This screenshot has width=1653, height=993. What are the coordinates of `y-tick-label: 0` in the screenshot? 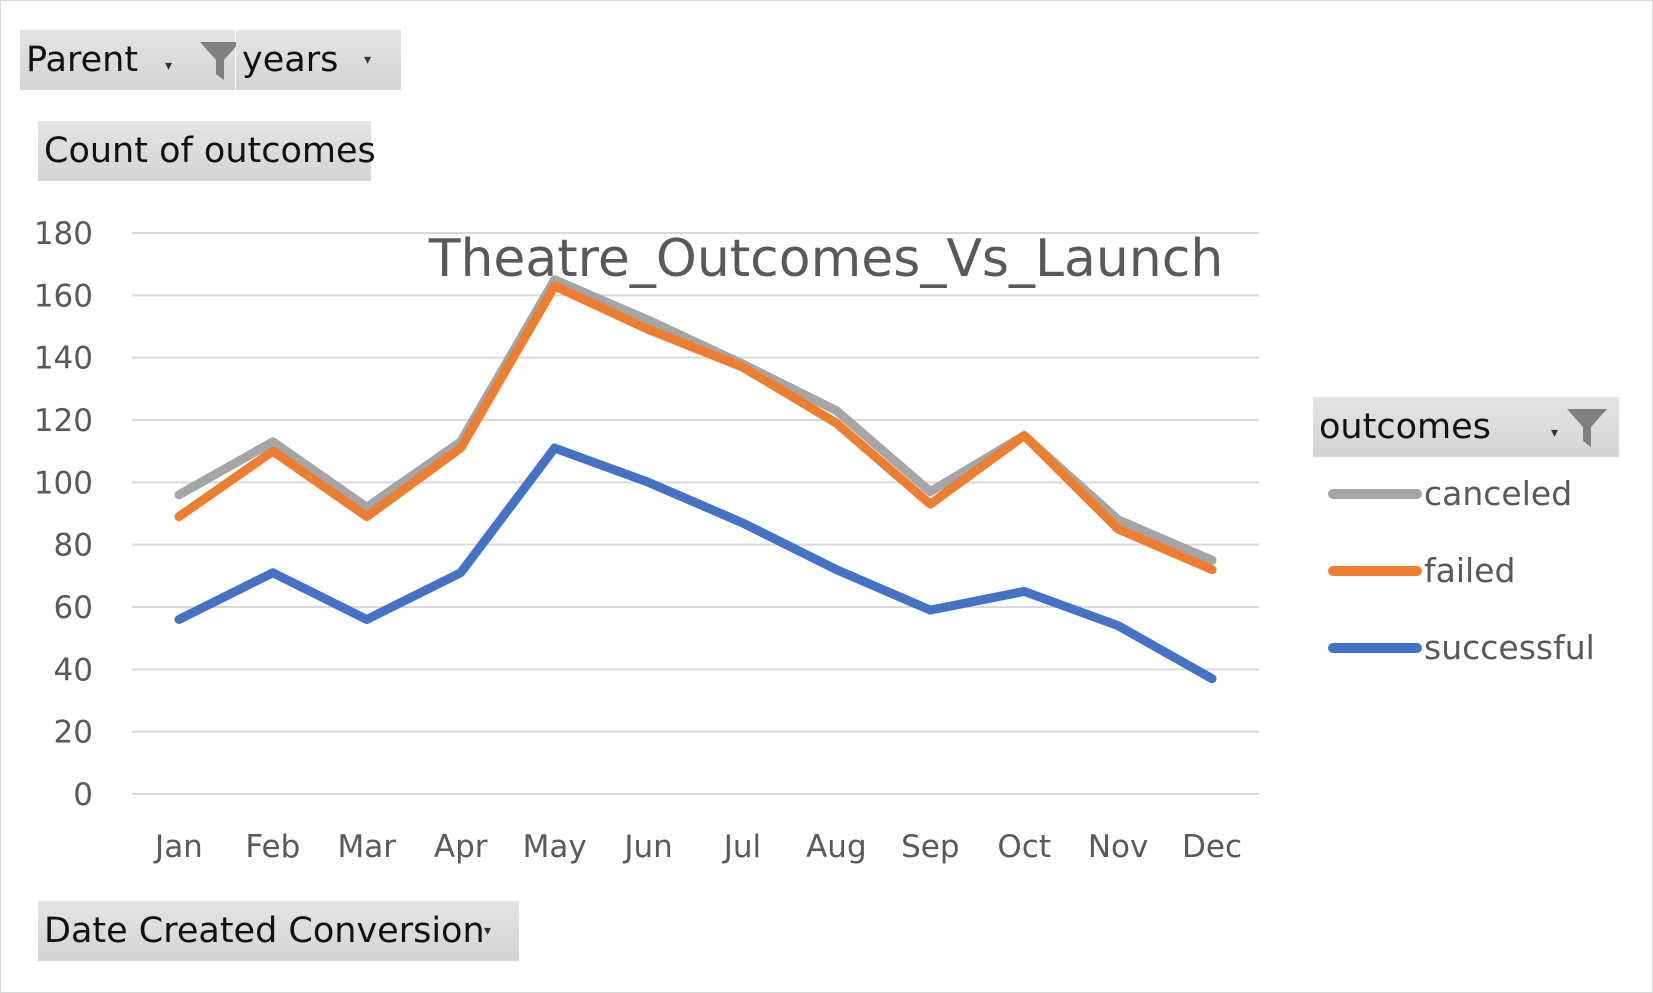 It's located at (83, 795).